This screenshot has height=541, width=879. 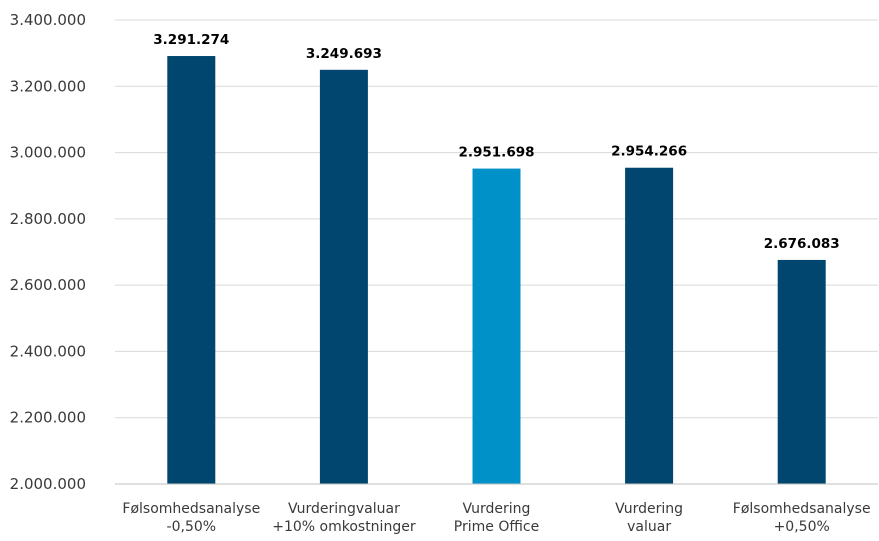 I want to click on x-tick-label: Følsomhedsanalyse -0,50%, so click(x=191, y=518).